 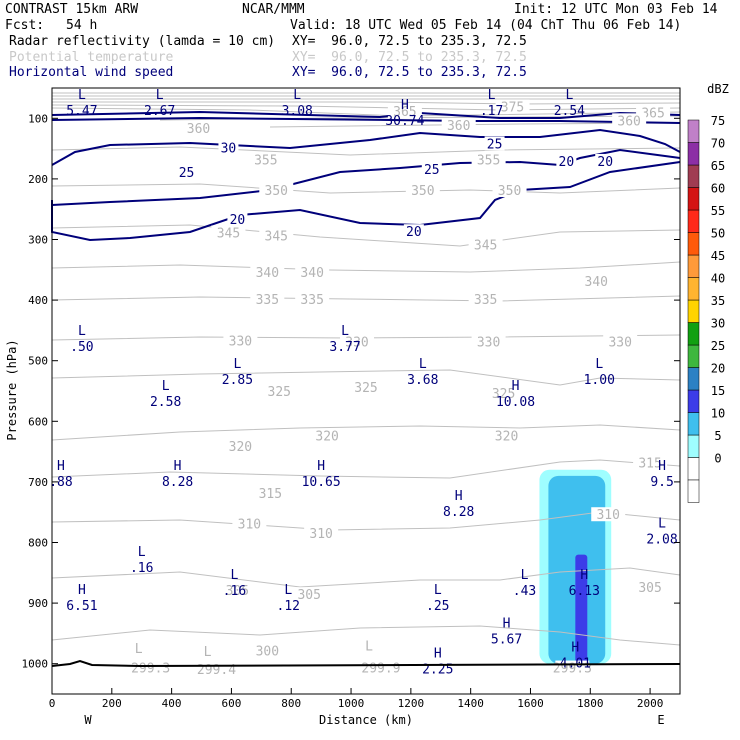 What do you see at coordinates (569, 111) in the screenshot?
I see `wind-extremum-value: 2.54` at bounding box center [569, 111].